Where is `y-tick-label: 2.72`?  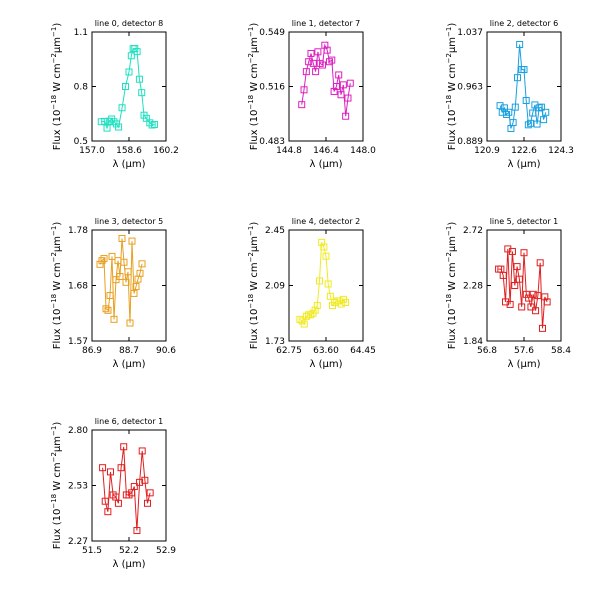
y-tick-label: 2.72 is located at coordinates (473, 231).